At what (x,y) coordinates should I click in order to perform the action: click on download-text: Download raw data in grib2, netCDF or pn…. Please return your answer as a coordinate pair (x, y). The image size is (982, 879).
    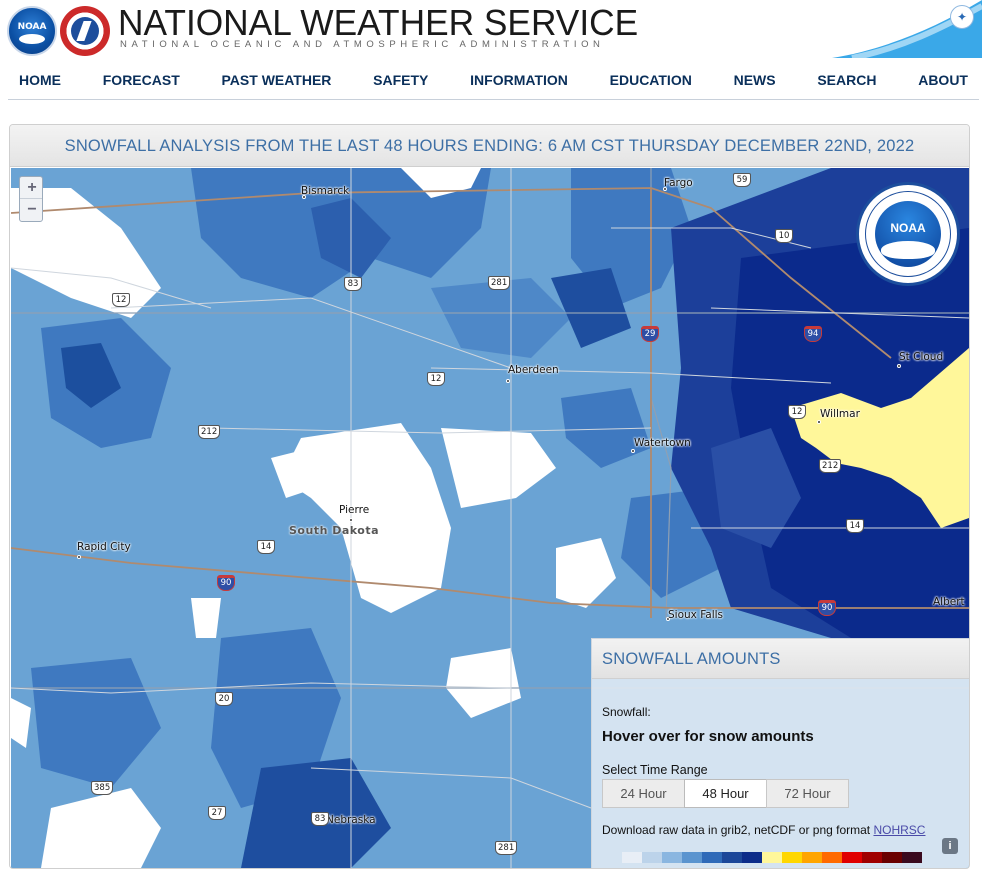
    Looking at the image, I should click on (763, 830).